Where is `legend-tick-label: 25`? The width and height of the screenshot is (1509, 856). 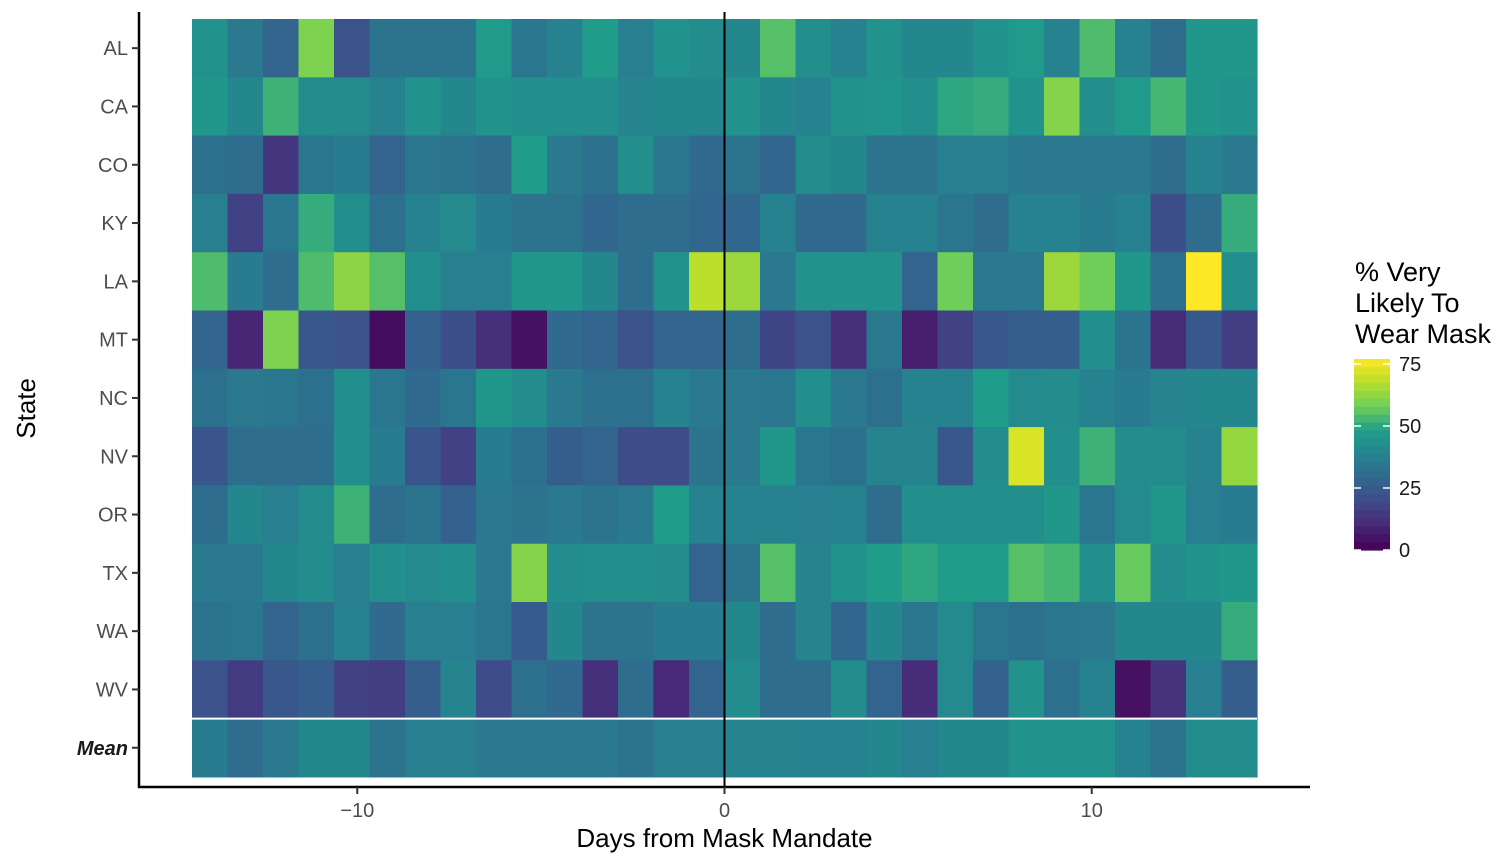
legend-tick-label: 25 is located at coordinates (1410, 489).